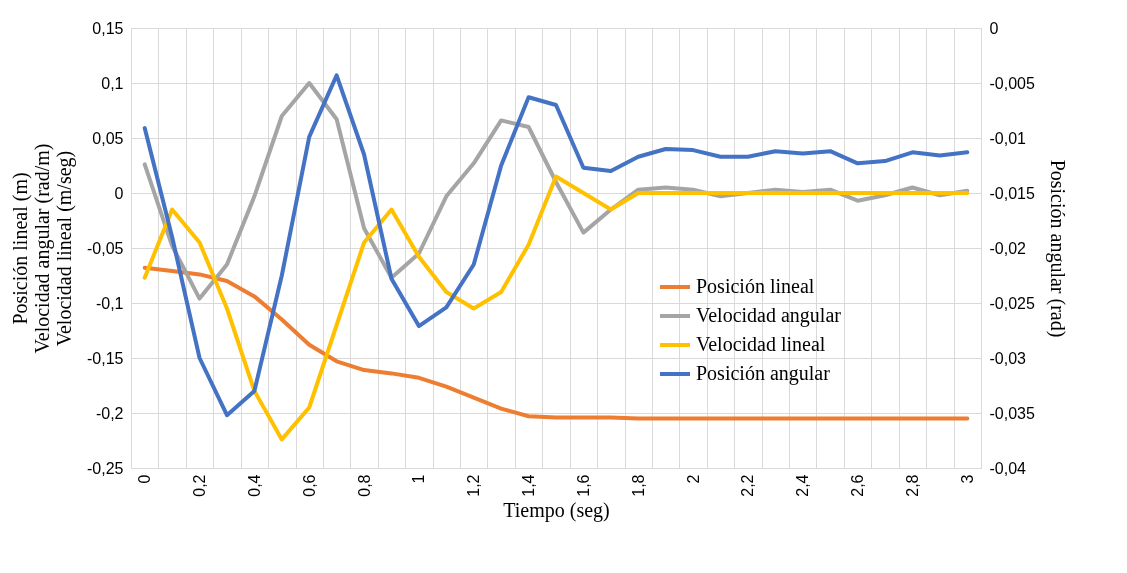  What do you see at coordinates (755, 286) in the screenshot?
I see `legend-label: Posición lineal` at bounding box center [755, 286].